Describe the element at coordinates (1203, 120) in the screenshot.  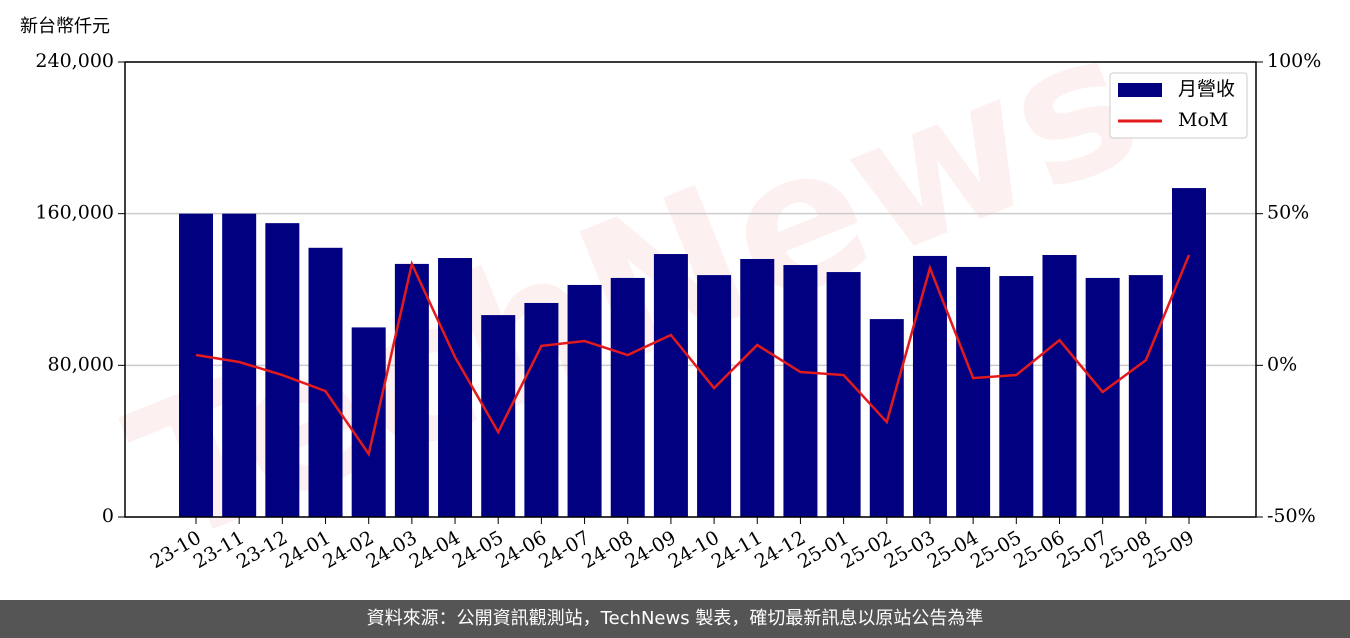
I see `legend-label: MoM` at that location.